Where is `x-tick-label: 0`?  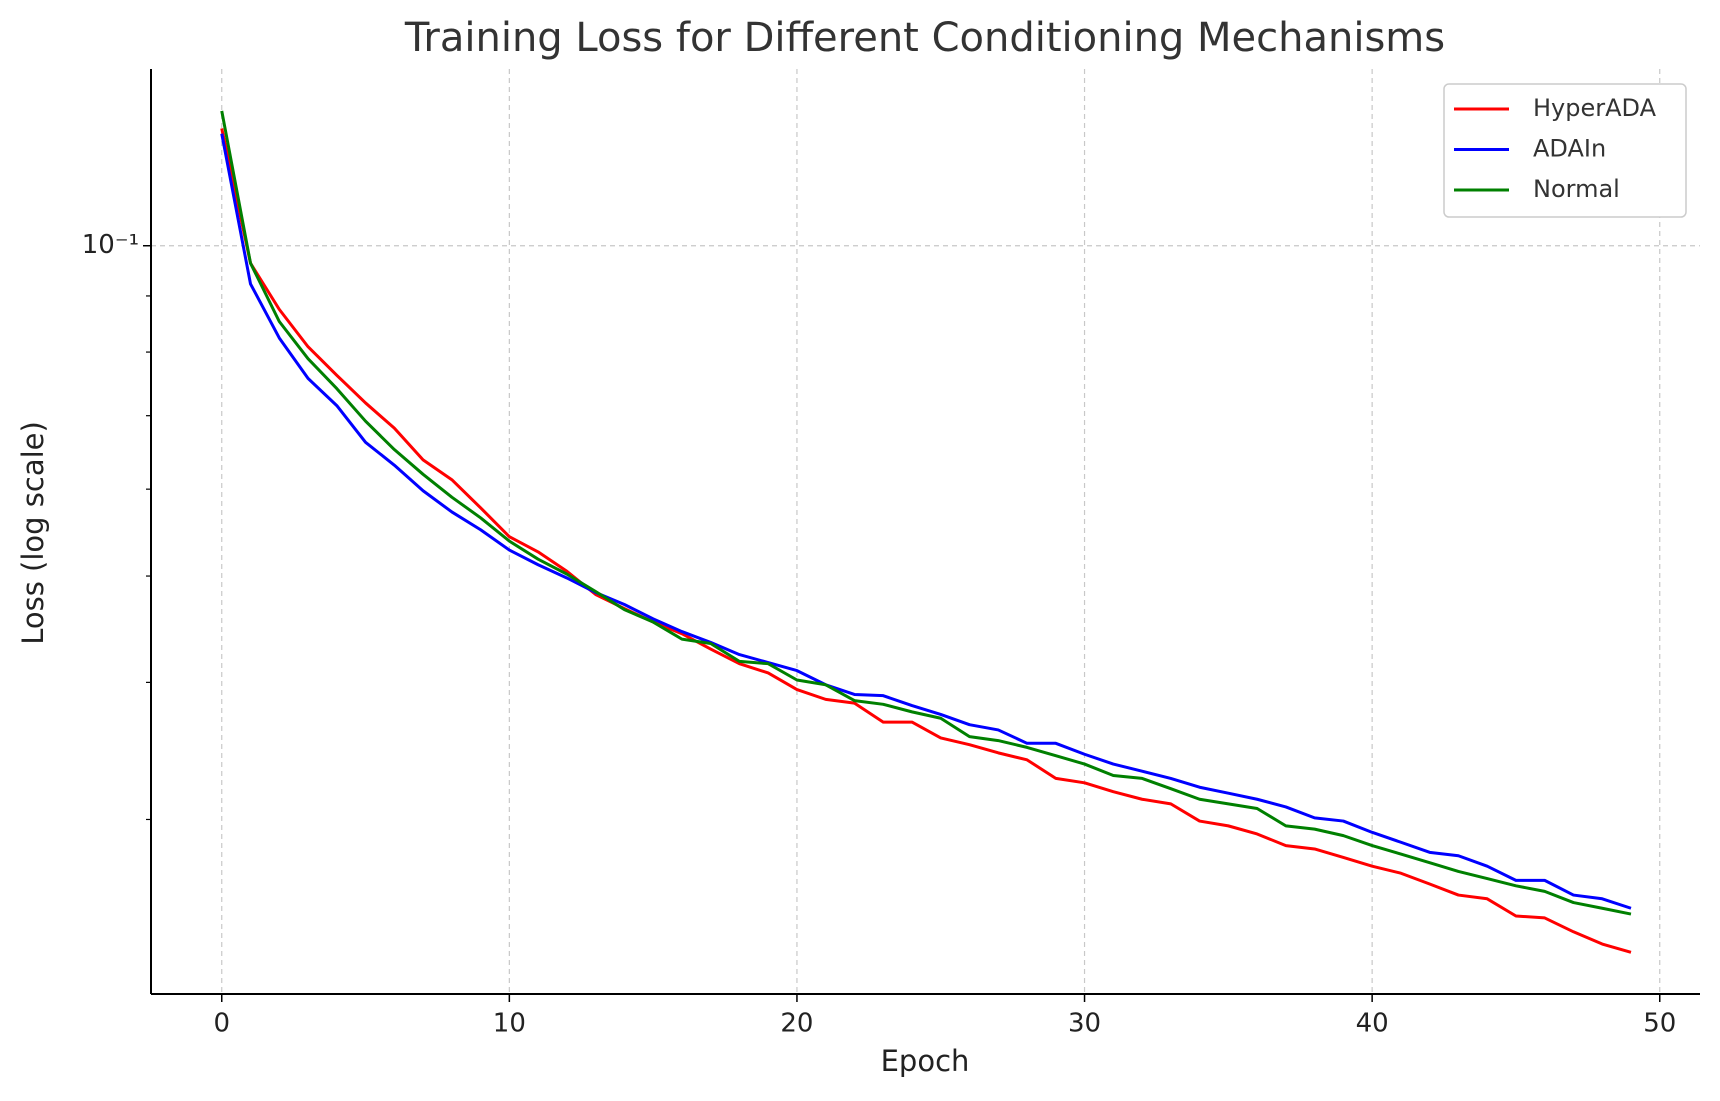 x-tick-label: 0 is located at coordinates (221, 1024).